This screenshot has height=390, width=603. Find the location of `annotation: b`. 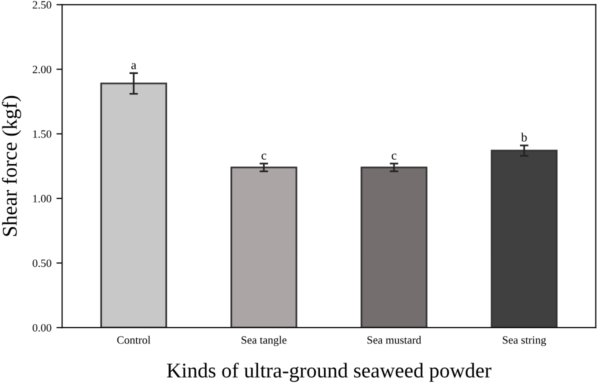

annotation: b is located at coordinates (524, 137).